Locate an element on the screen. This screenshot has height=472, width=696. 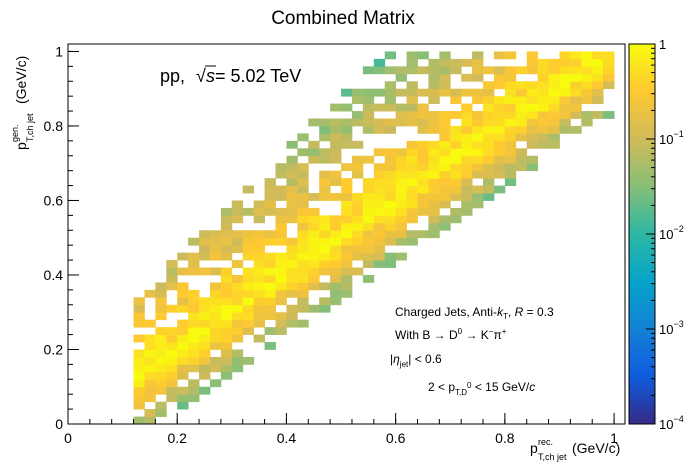
y-tick-label: 0.2 is located at coordinates (54, 349).